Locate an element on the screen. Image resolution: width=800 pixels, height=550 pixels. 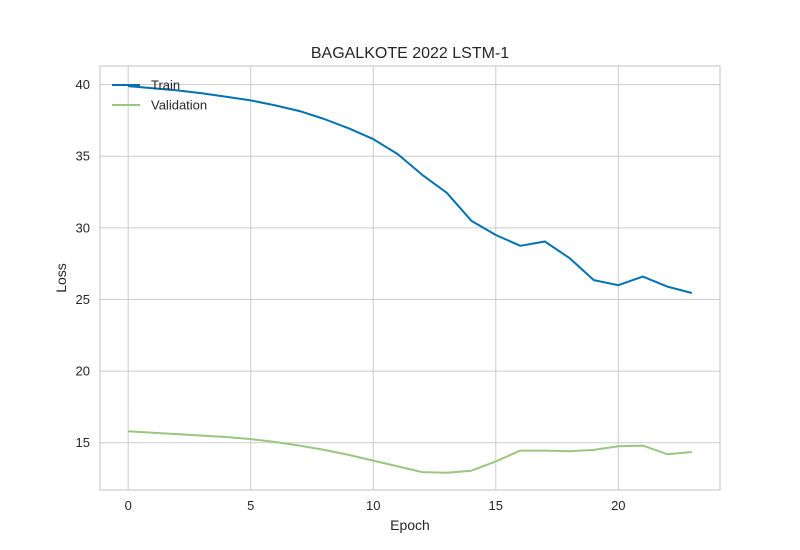
y-tick-label: 25 is located at coordinates (83, 299).